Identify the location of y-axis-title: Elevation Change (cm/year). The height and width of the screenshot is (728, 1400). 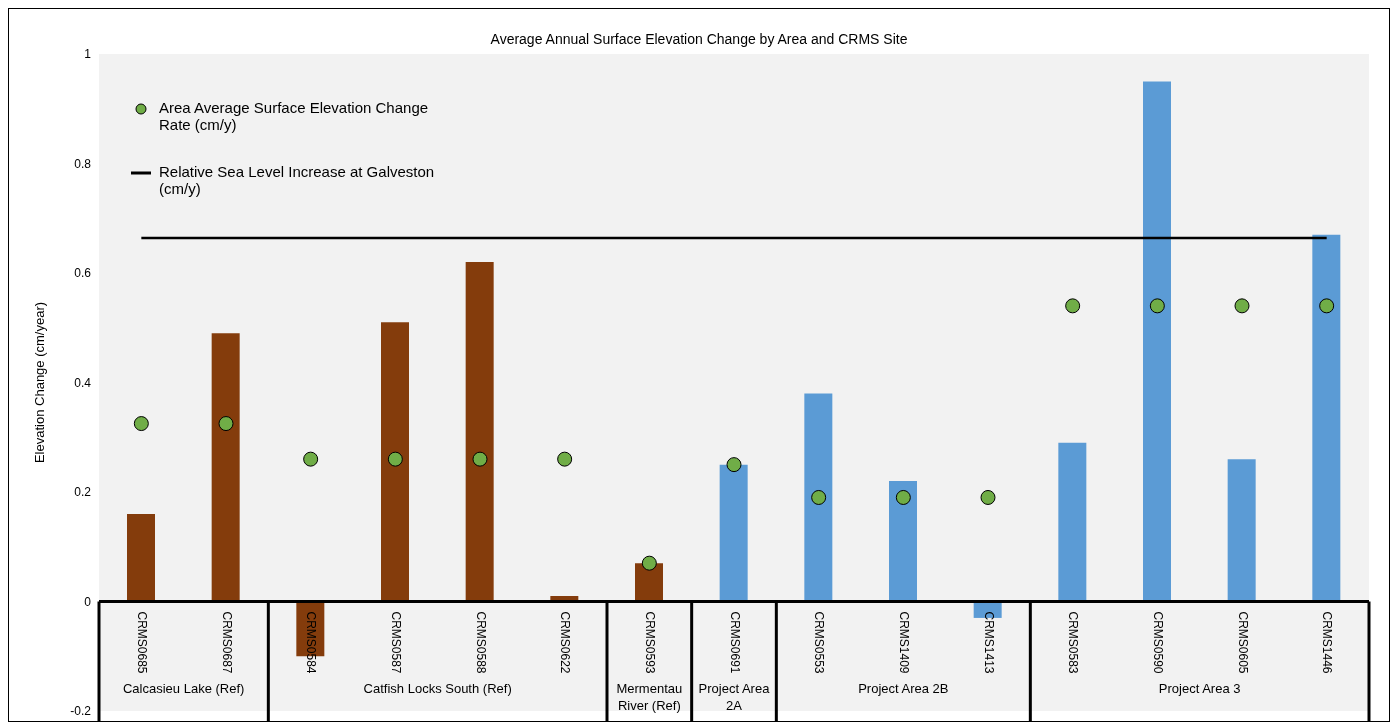
(39, 382).